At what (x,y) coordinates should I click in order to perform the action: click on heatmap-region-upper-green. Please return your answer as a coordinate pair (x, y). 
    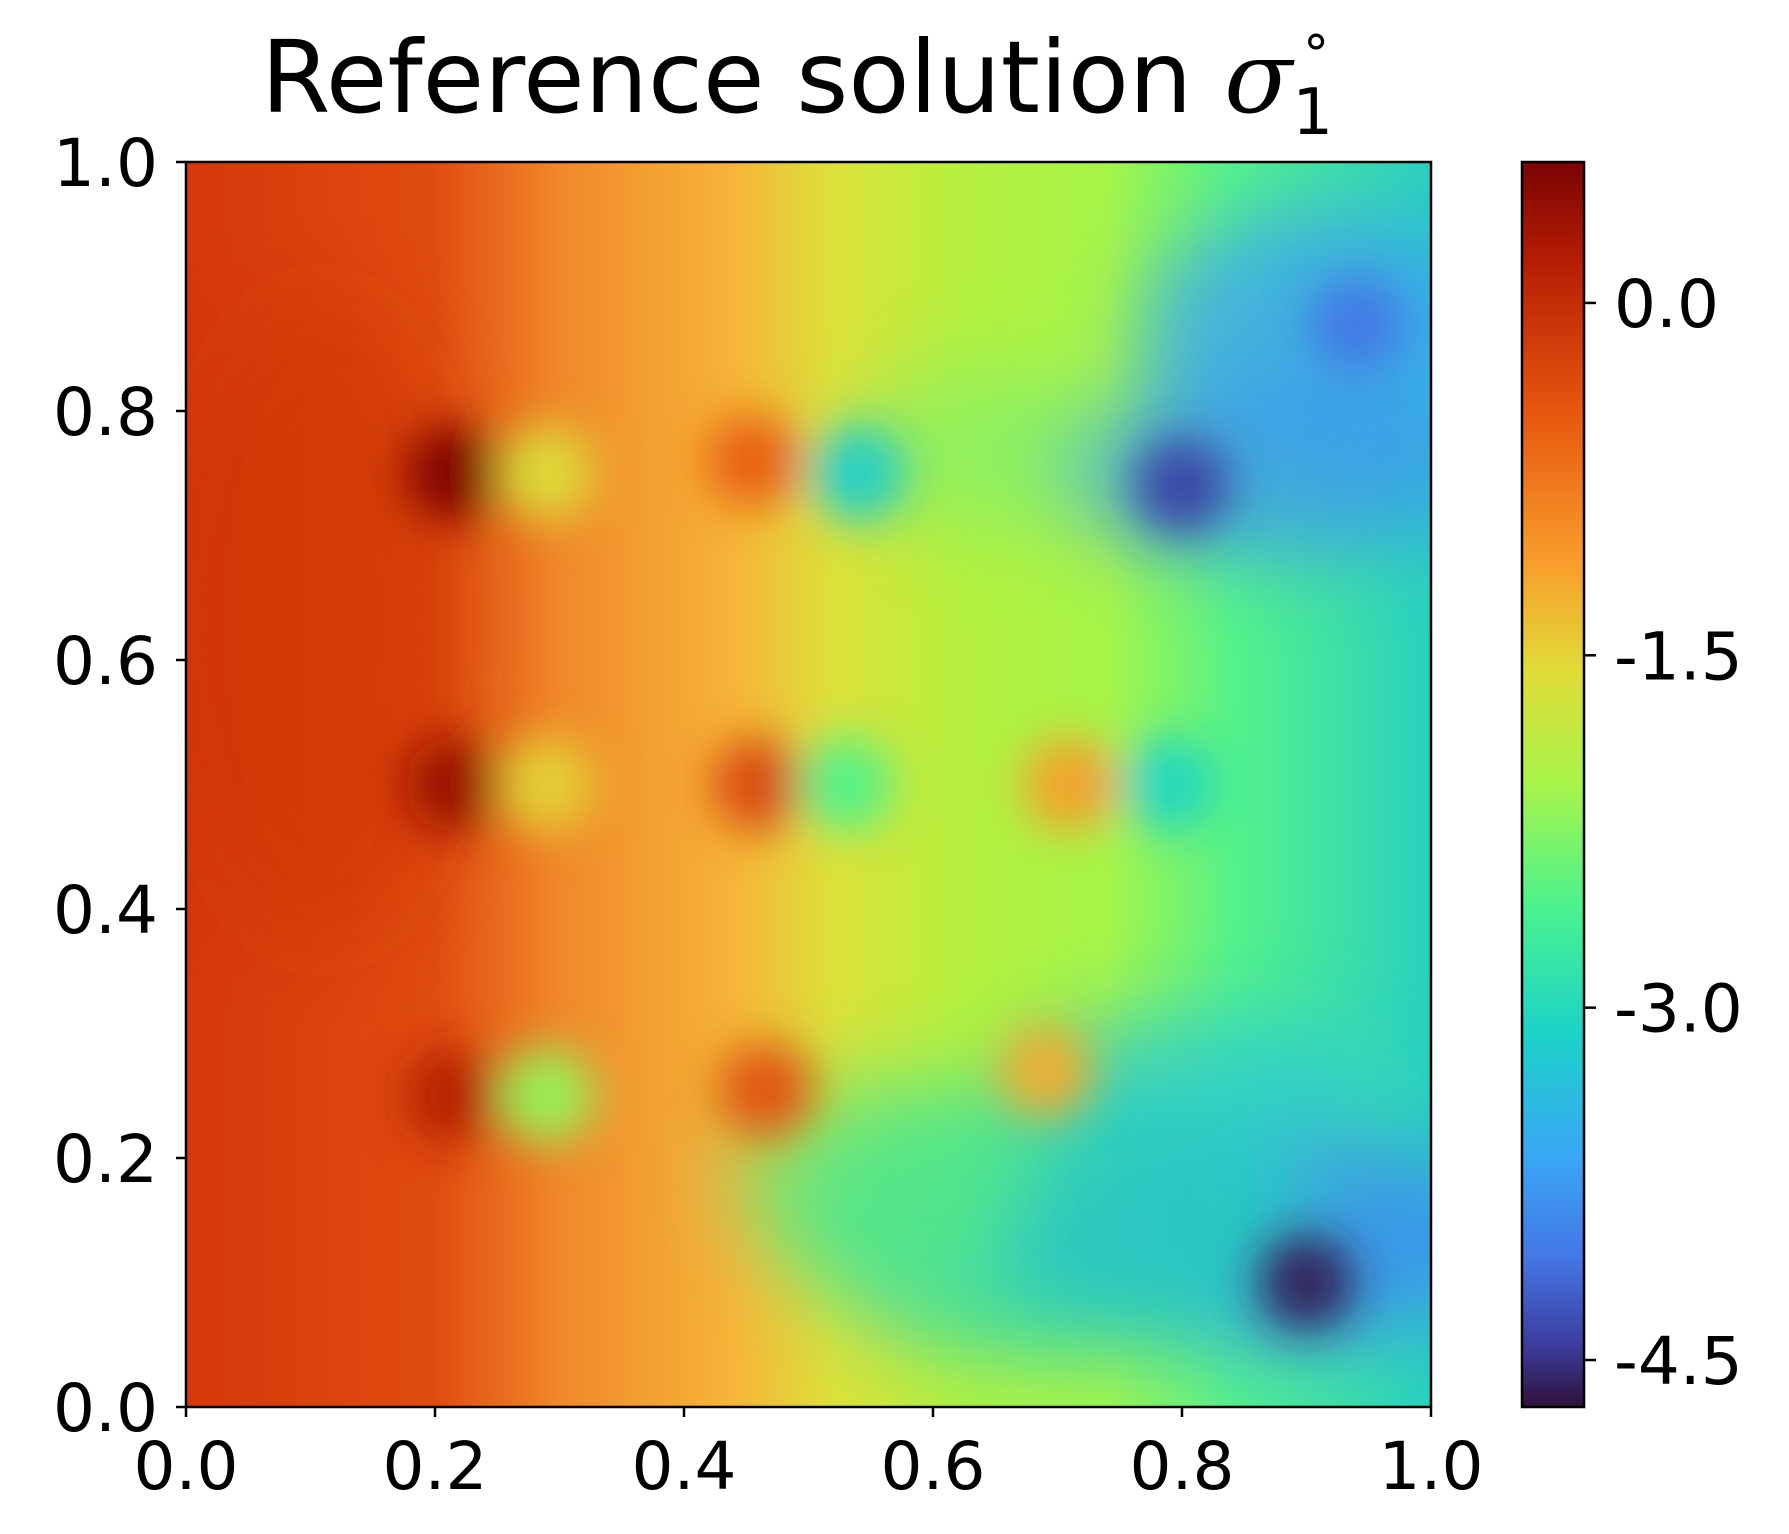
    Looking at the image, I should click on (980, 450).